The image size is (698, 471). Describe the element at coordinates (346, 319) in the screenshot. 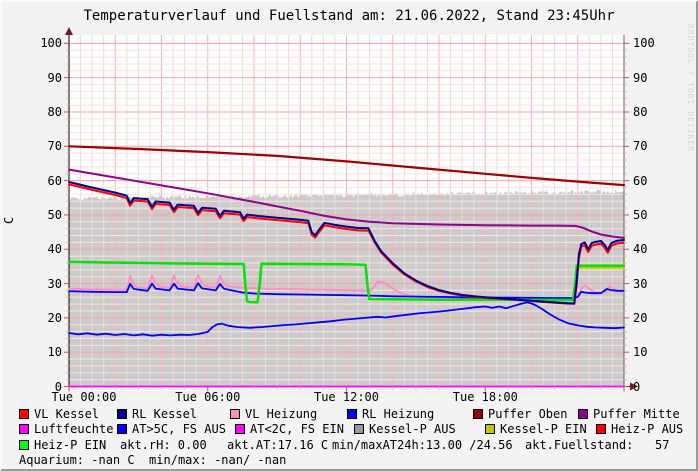

I see `series-at-aussen` at that location.